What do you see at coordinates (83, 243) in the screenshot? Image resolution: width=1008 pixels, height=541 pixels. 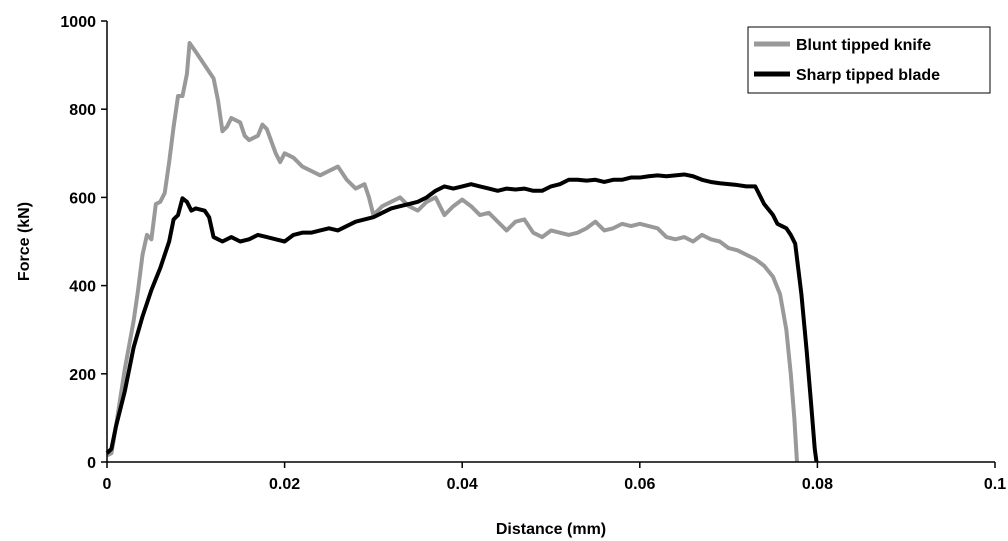 I see `y-axis-ticks: 0 200 400 600 800 1000` at bounding box center [83, 243].